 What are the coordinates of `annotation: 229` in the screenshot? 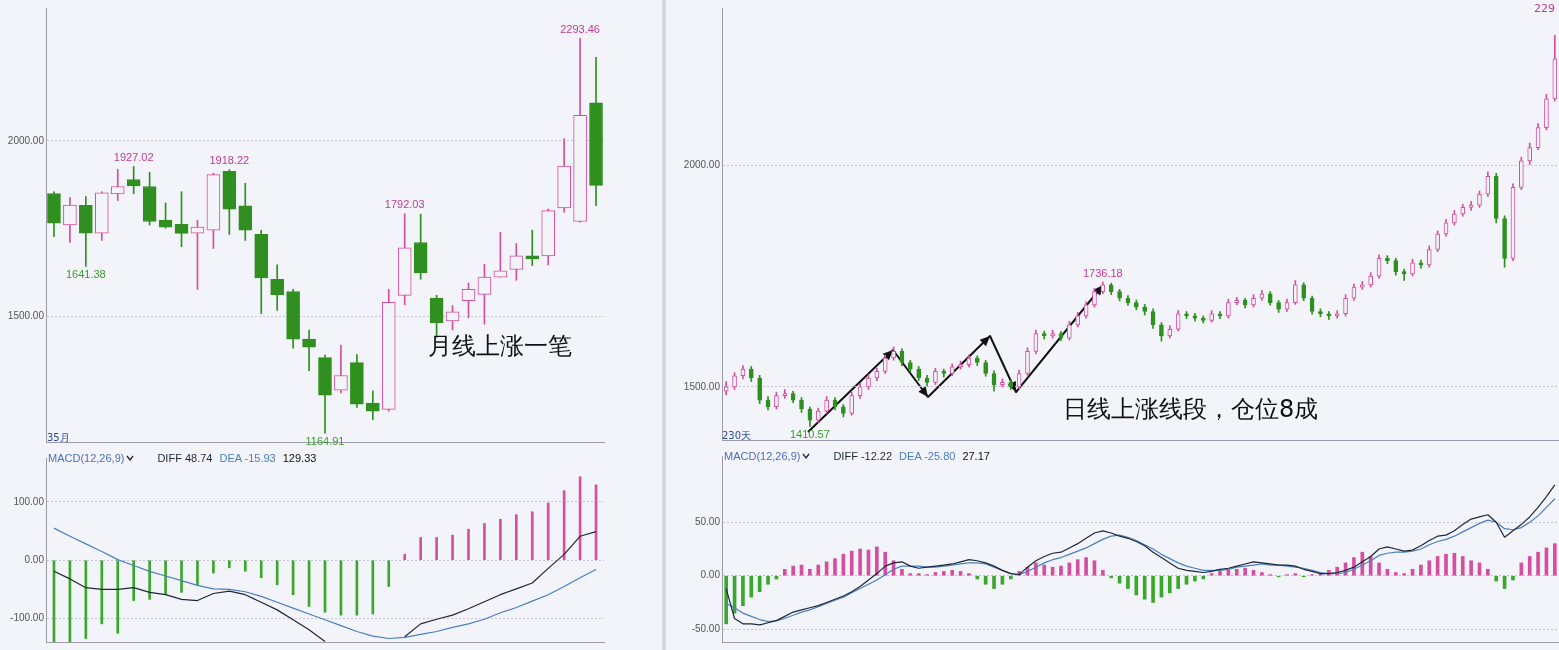 It's located at (1544, 9).